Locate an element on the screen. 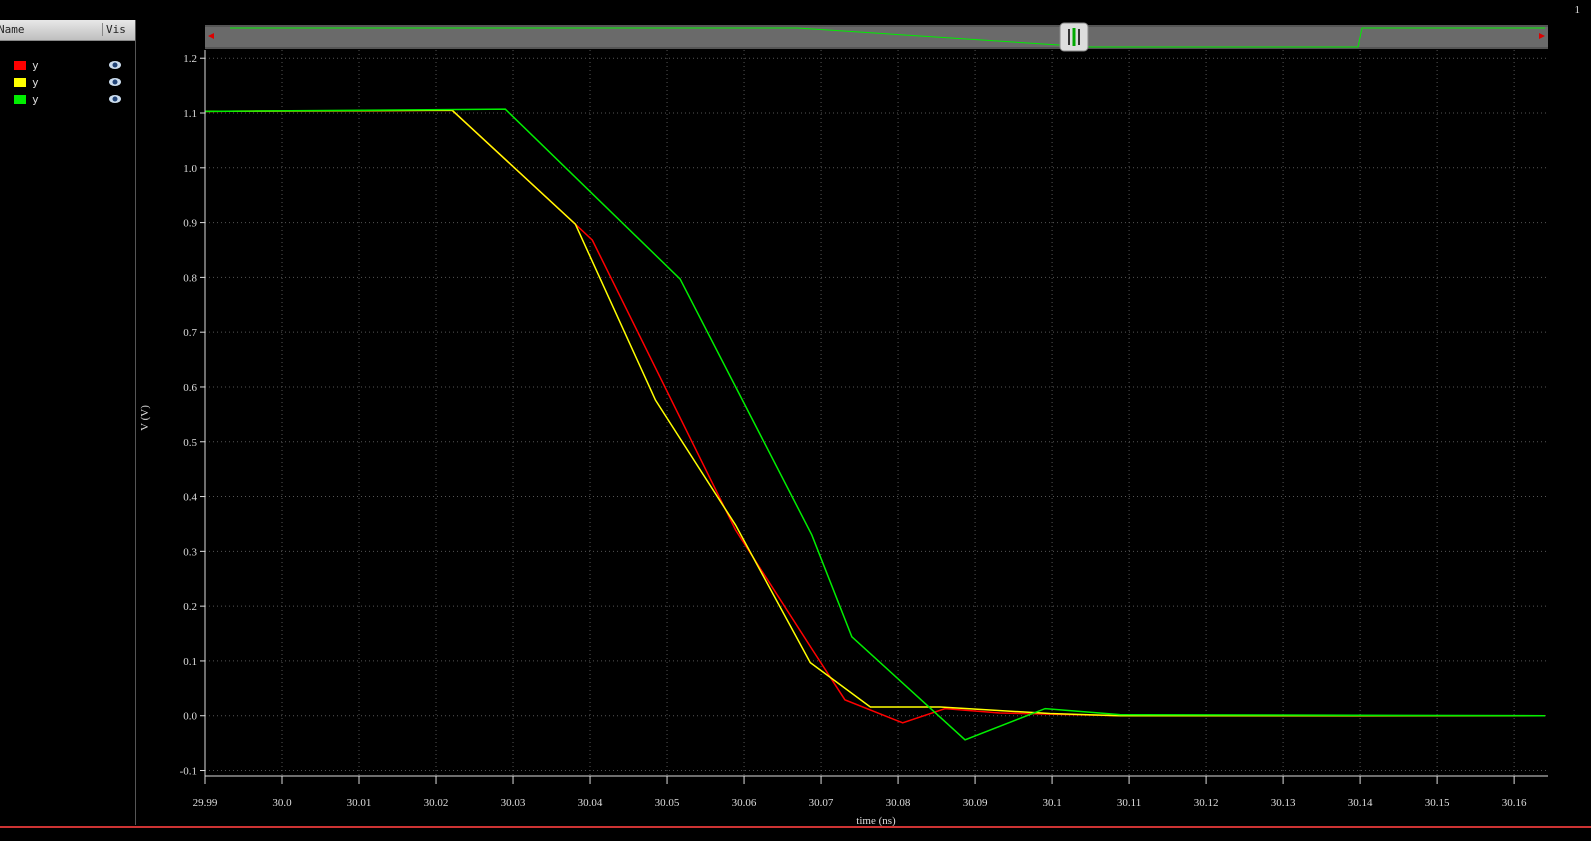 The image size is (1591, 841). y-tick-label: 0.4 is located at coordinates (190, 498).